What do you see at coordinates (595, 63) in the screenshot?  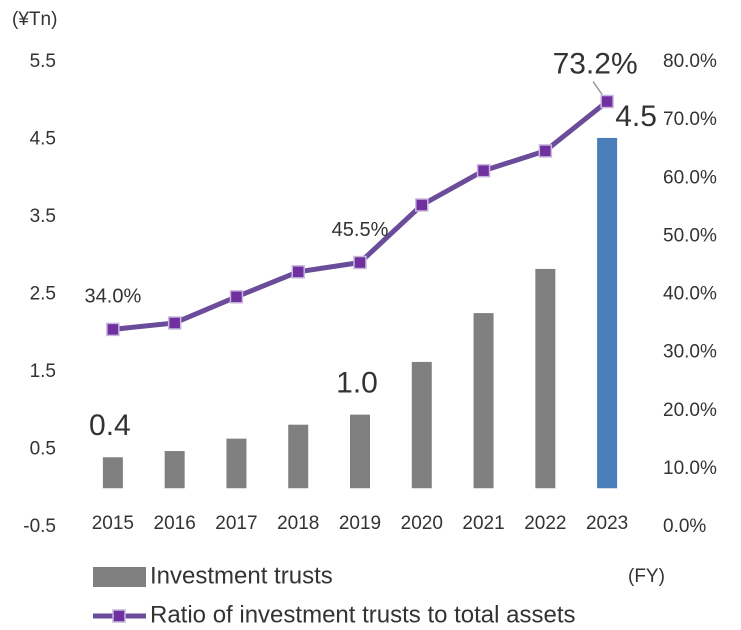 I see `line-value-label: 73.2%` at bounding box center [595, 63].